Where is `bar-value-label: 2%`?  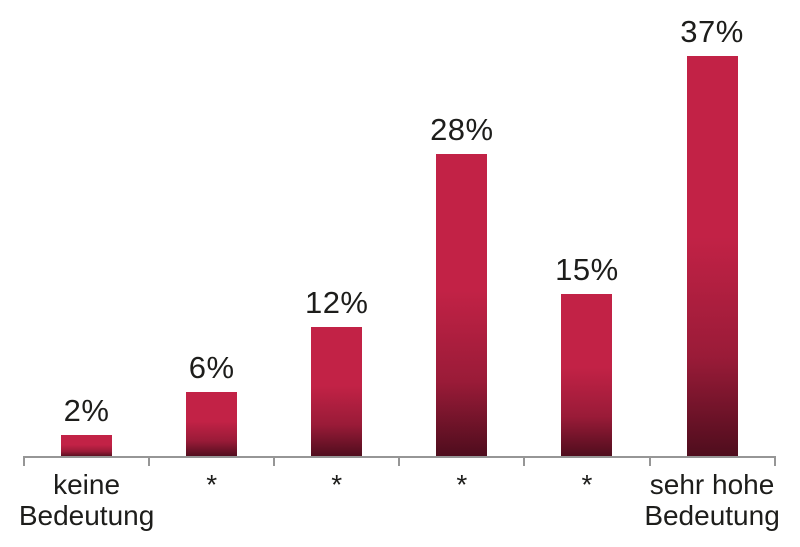
bar-value-label: 2% is located at coordinates (86, 411).